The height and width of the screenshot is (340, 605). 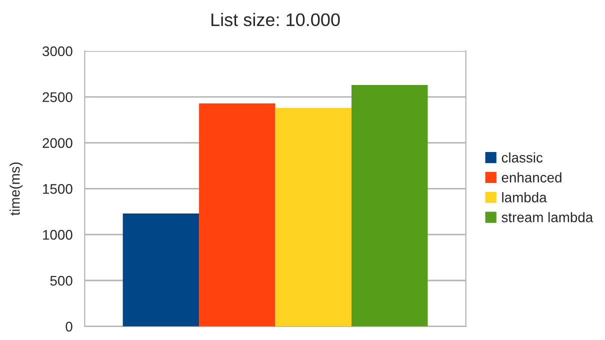 I want to click on y-tick-label: 0, so click(x=69, y=327).